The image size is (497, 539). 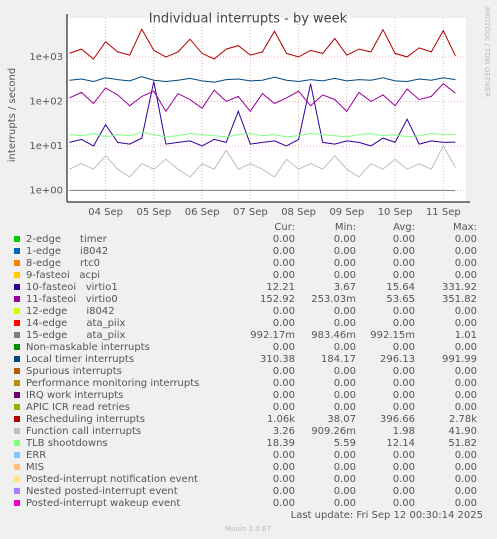 What do you see at coordinates (443, 212) in the screenshot?
I see `x-tick-label: 11 Sep` at bounding box center [443, 212].